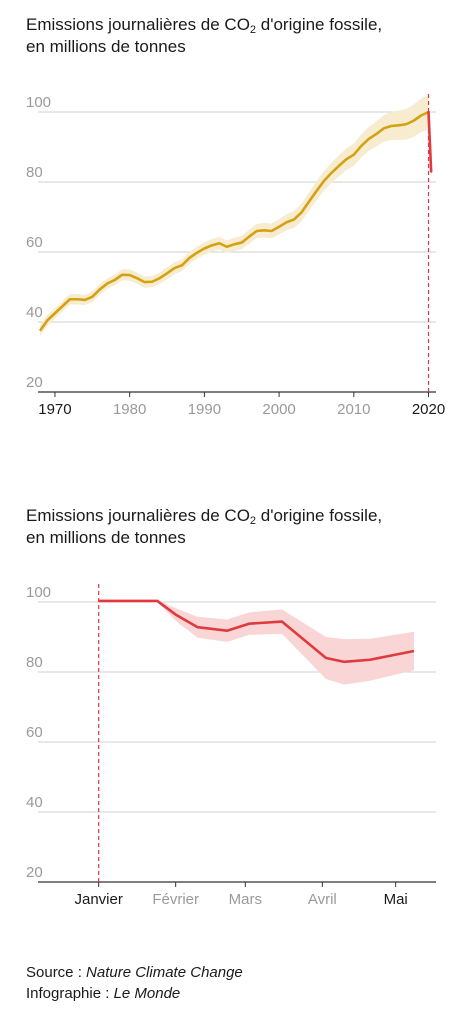  What do you see at coordinates (34, 312) in the screenshot?
I see `chart1-y-tick-label: 40` at bounding box center [34, 312].